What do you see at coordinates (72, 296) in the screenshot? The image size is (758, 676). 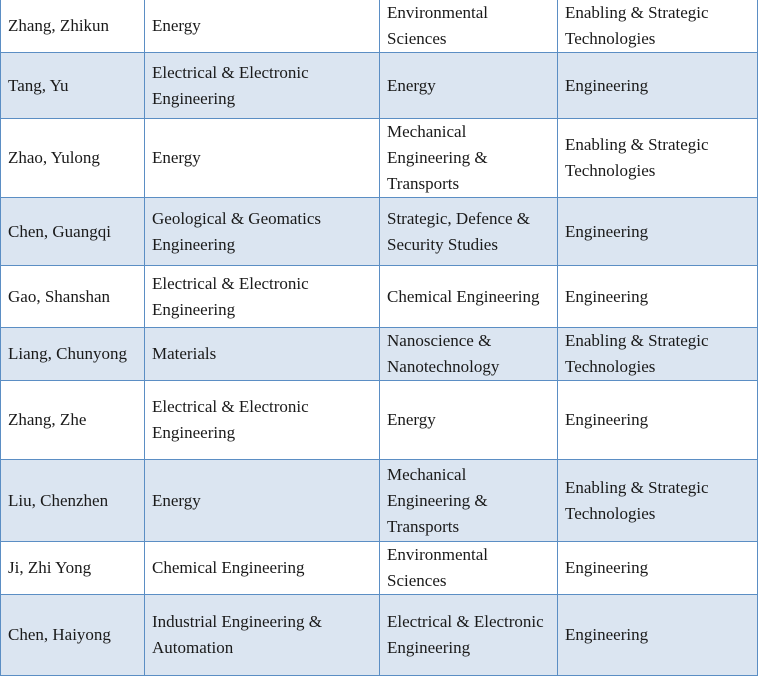 I see `researcher-name-cell: Gao, Shanshan` at bounding box center [72, 296].